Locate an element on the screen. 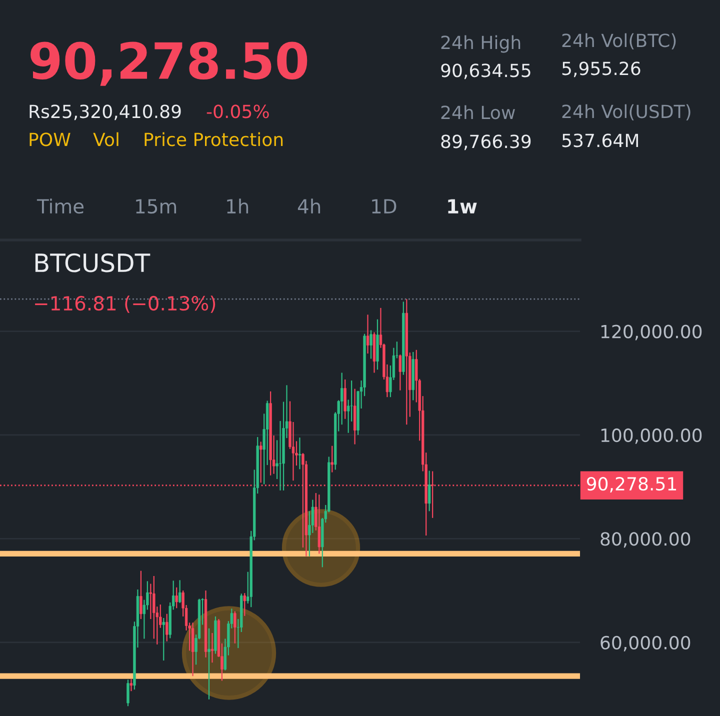  y-tick-label: 60,000.00 is located at coordinates (645, 644).